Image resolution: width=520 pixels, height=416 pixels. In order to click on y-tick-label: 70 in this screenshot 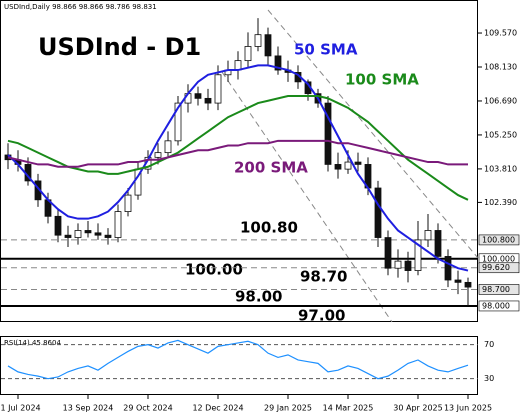, I will do `click(489, 344)`.